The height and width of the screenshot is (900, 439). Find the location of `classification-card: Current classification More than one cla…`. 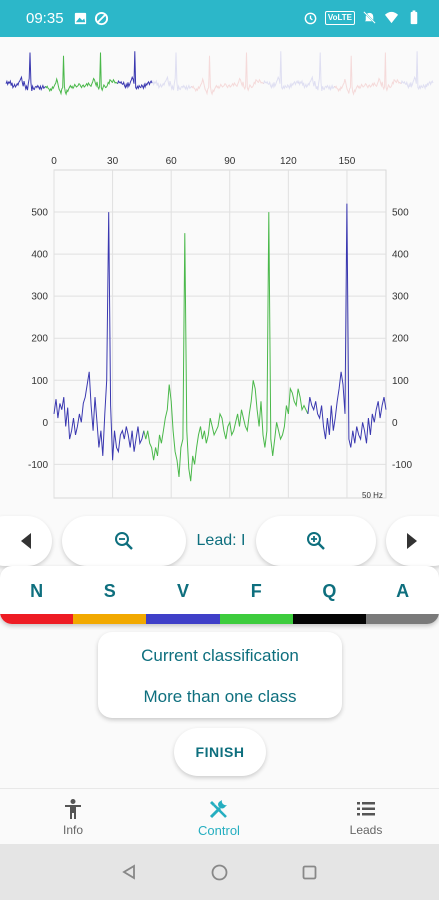

classification-card: Current classification More than one cla… is located at coordinates (220, 675).